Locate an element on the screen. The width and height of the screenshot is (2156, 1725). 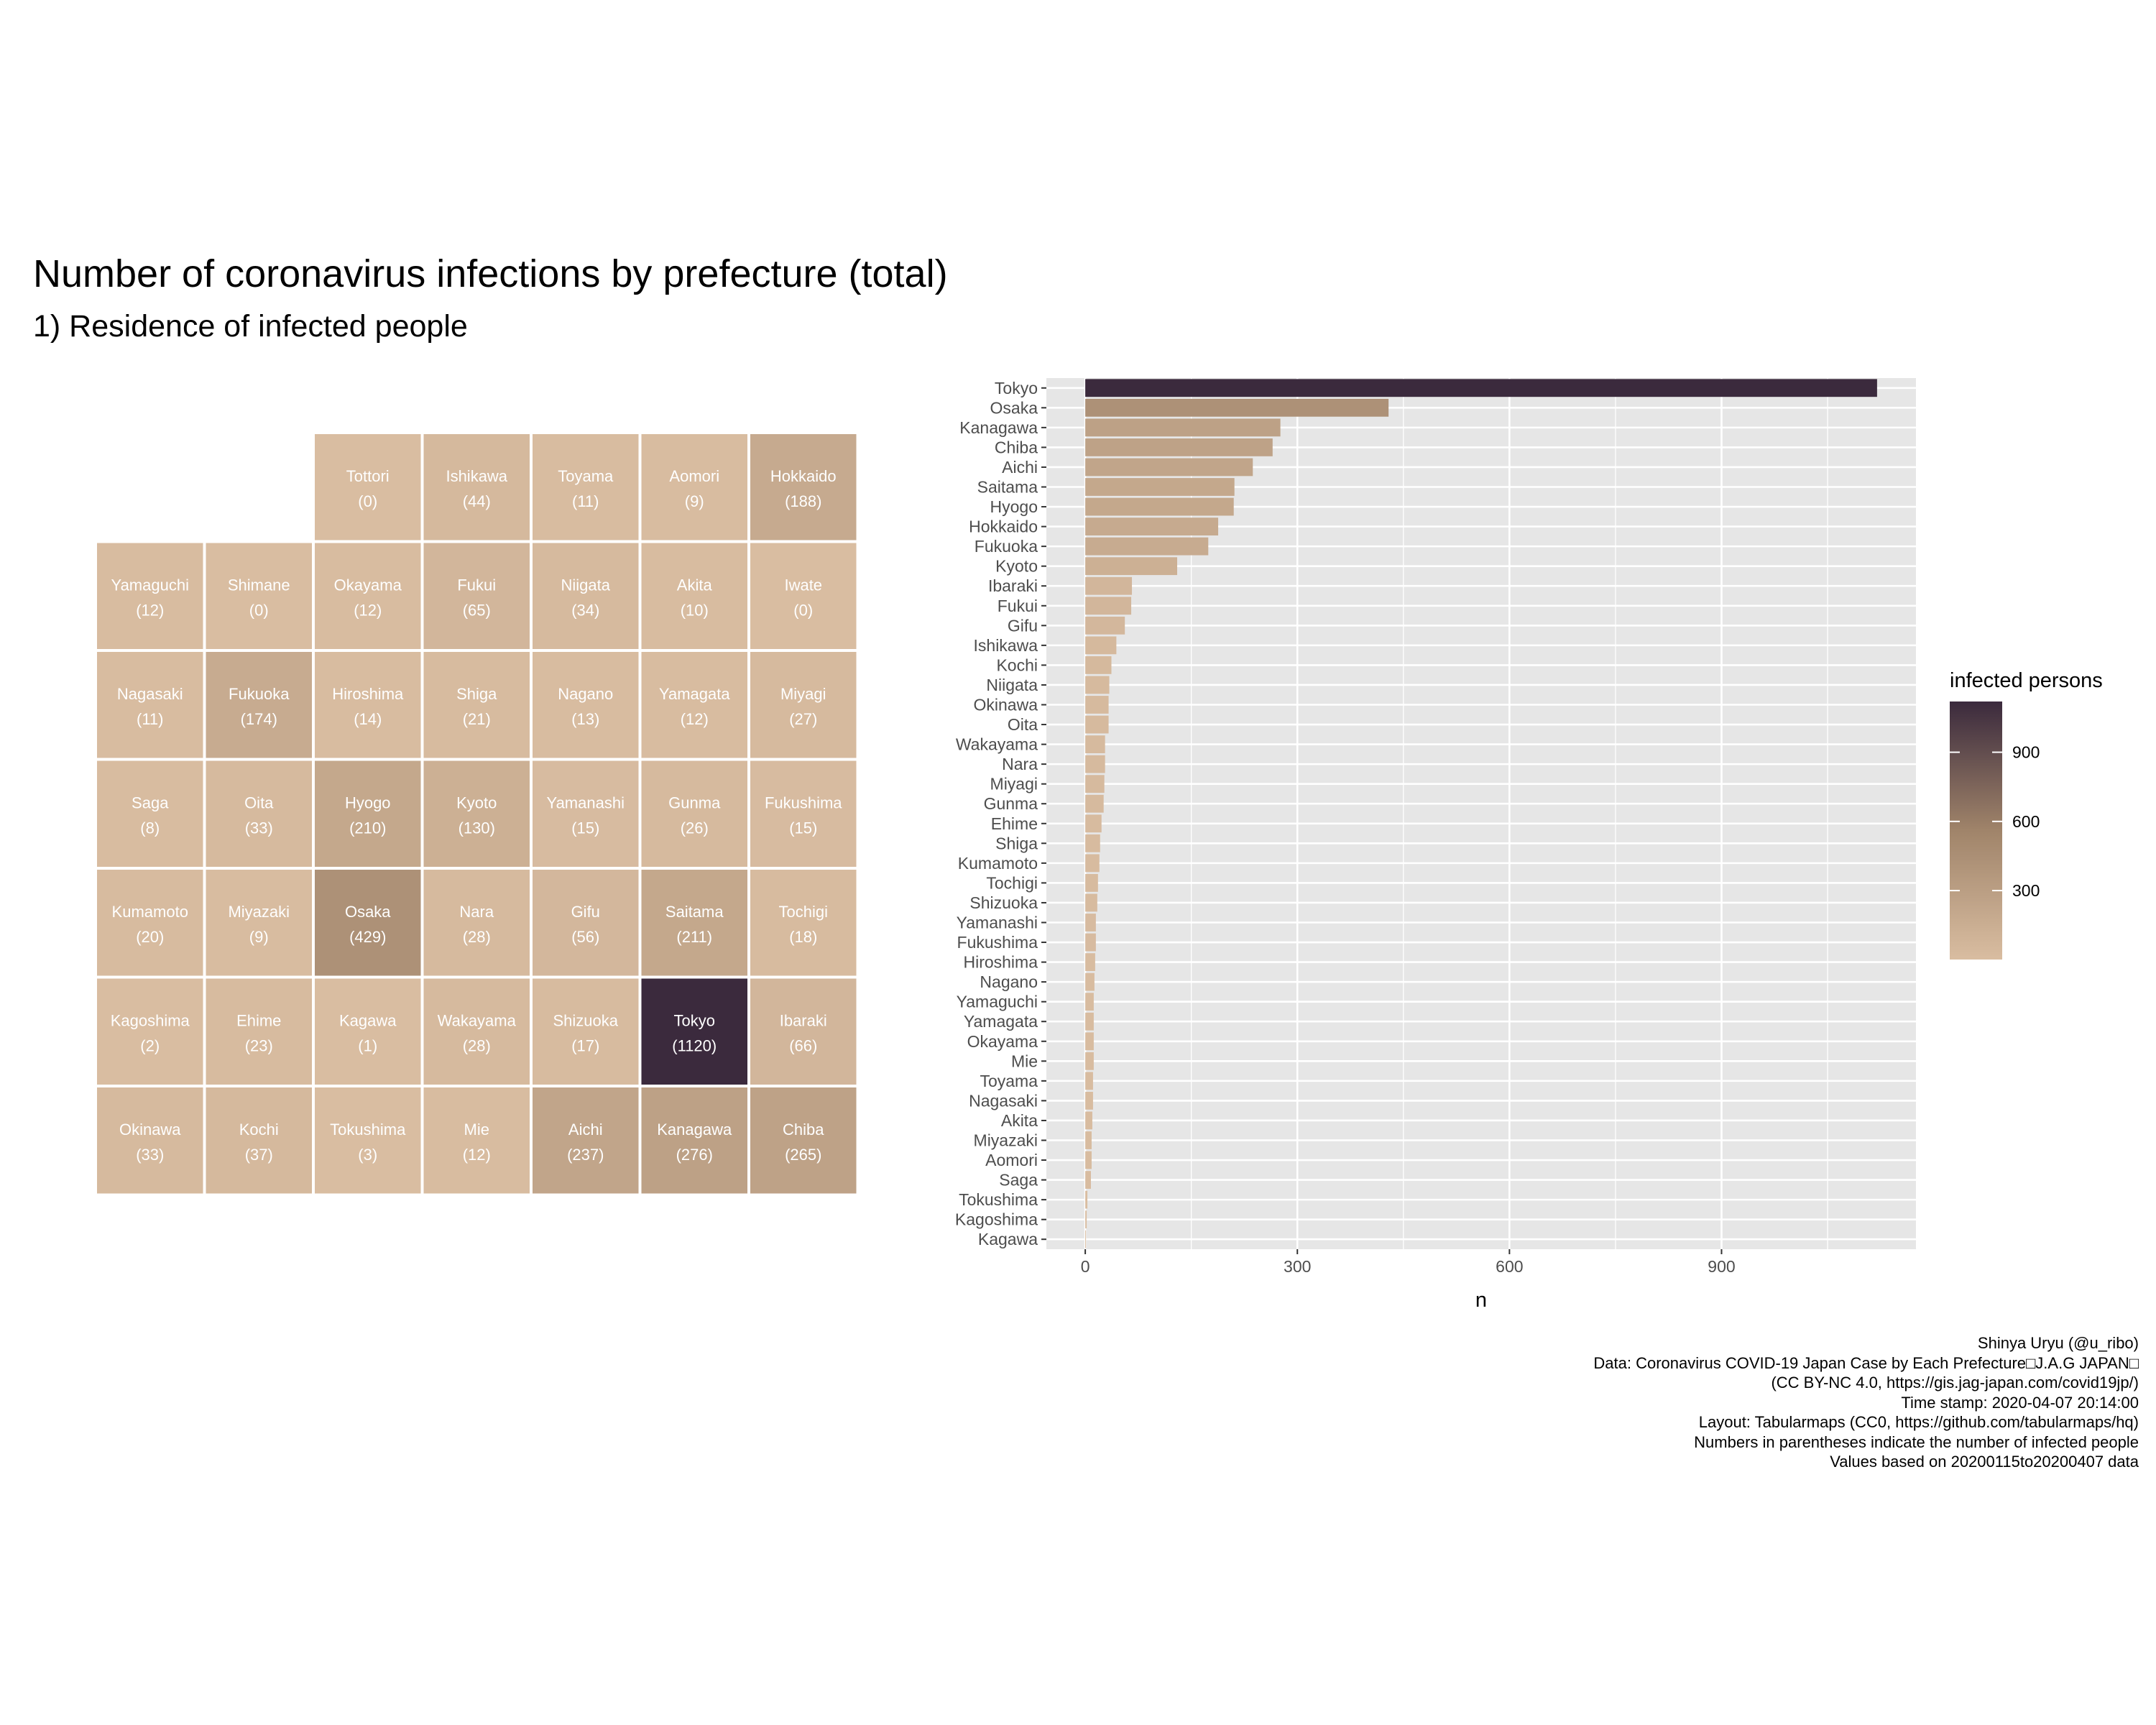
bar-kanagawa is located at coordinates (1183, 427).